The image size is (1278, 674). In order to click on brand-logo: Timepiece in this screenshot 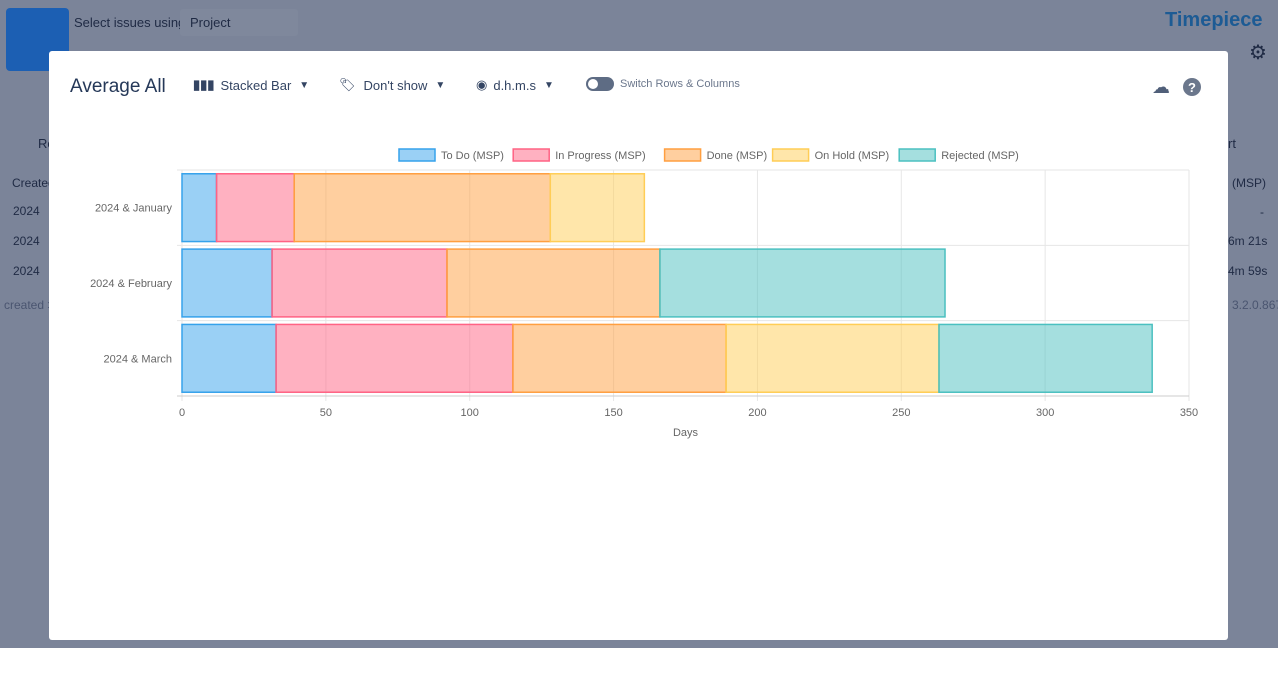, I will do `click(1214, 20)`.